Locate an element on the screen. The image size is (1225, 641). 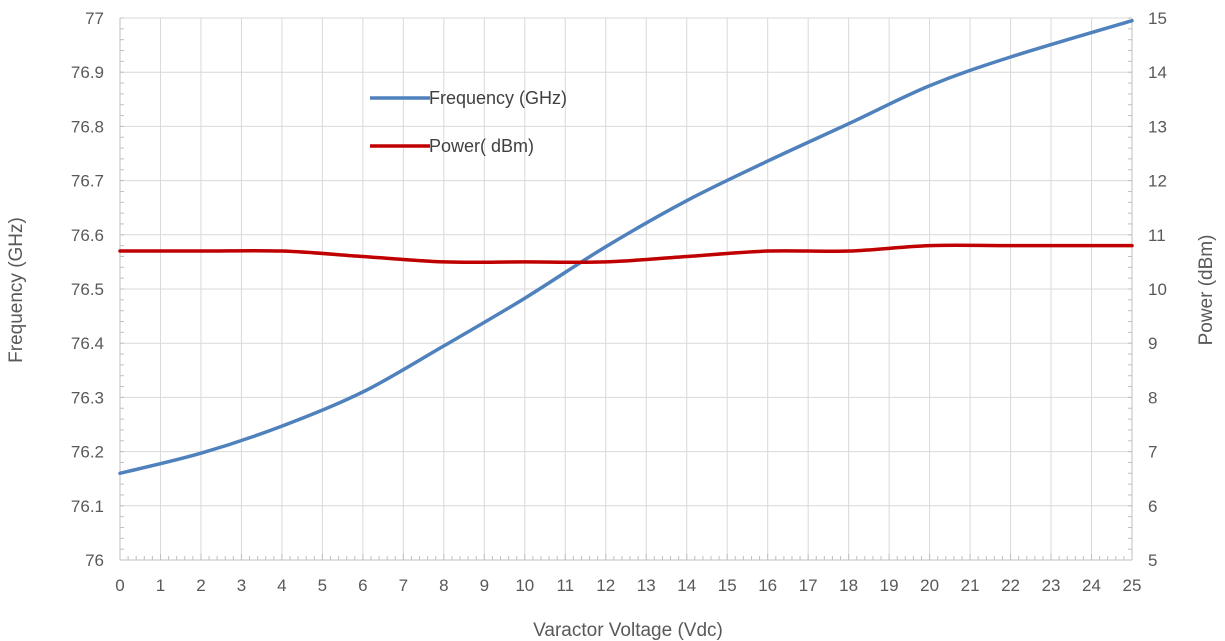
left-y-tick-label: 76.1 is located at coordinates (87, 506).